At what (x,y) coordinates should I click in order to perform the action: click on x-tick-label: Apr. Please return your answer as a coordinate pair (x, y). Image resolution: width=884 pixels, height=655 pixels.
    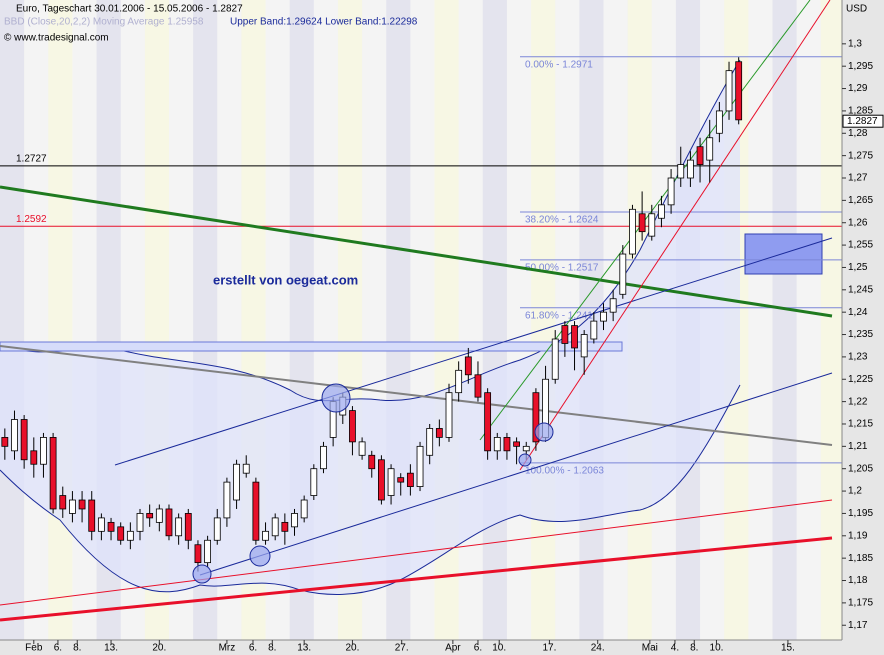
    Looking at the image, I should click on (453, 648).